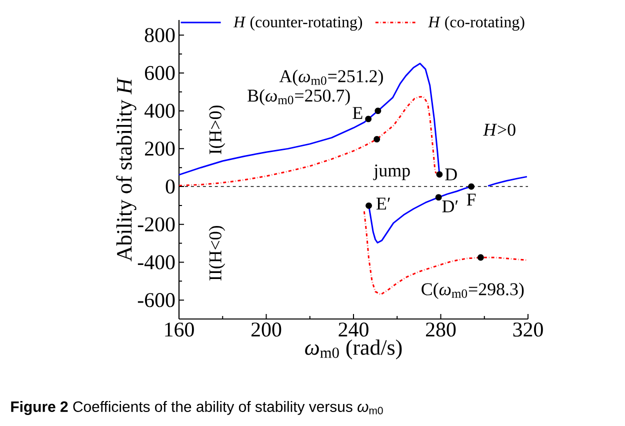 This screenshot has height=426, width=625. Describe the element at coordinates (473, 290) in the screenshot. I see `annotation: C(ω$_{m0}$=298.3)` at that location.